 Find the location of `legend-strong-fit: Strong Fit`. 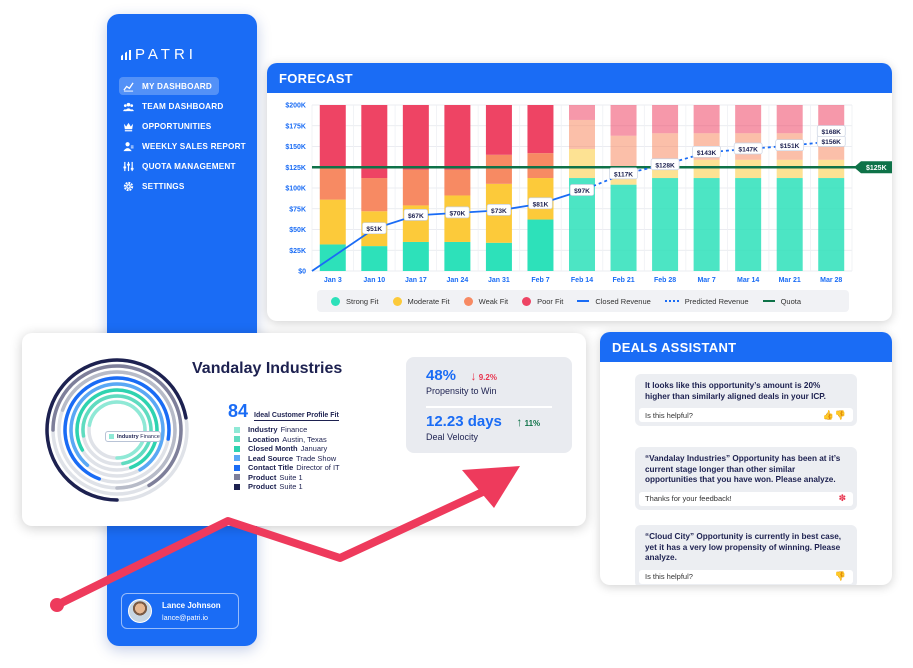

legend-strong-fit: Strong Fit is located at coordinates (355, 301).